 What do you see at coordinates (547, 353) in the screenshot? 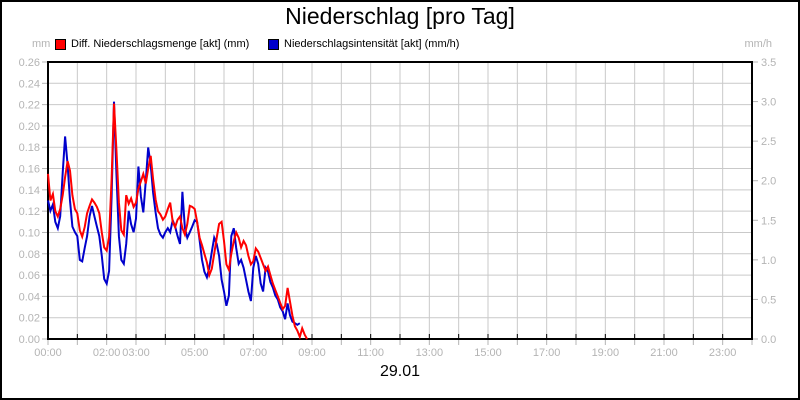
I see `x-axis-tick-label: 17:00` at bounding box center [547, 353].